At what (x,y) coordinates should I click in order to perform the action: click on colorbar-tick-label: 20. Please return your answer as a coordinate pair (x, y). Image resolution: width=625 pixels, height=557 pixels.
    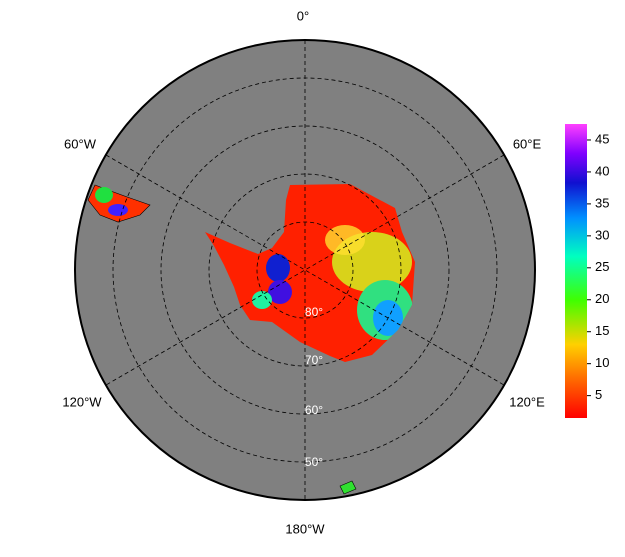
    Looking at the image, I should click on (602, 298).